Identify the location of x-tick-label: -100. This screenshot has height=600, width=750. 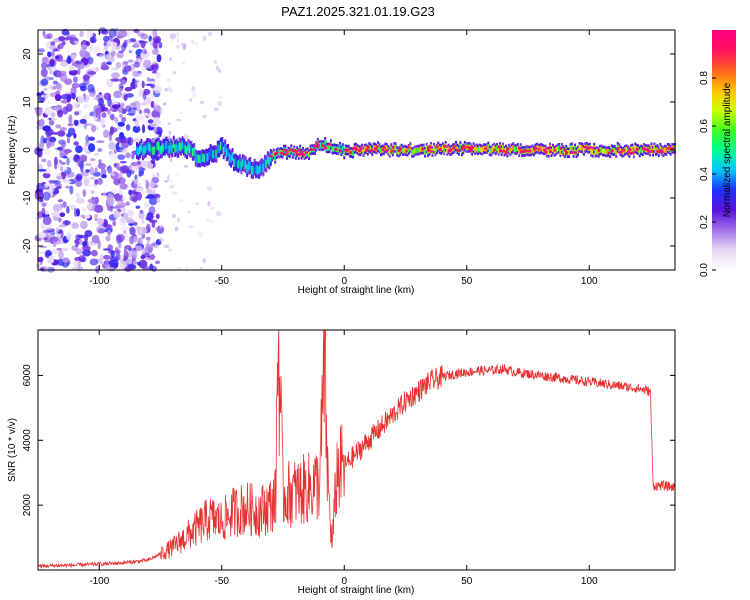
(99, 281).